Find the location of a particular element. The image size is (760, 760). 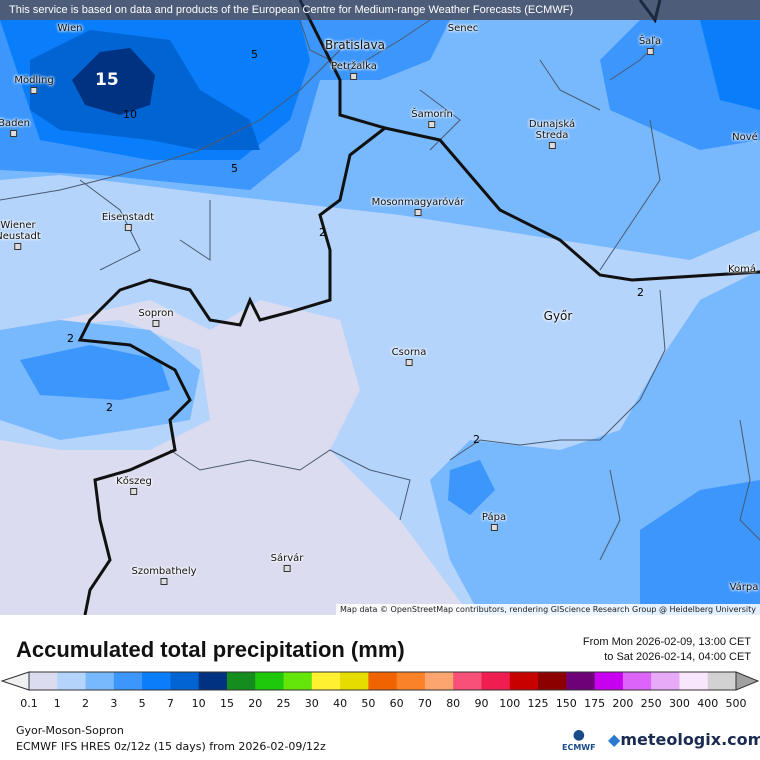

legend-tick: 10 is located at coordinates (198, 703).